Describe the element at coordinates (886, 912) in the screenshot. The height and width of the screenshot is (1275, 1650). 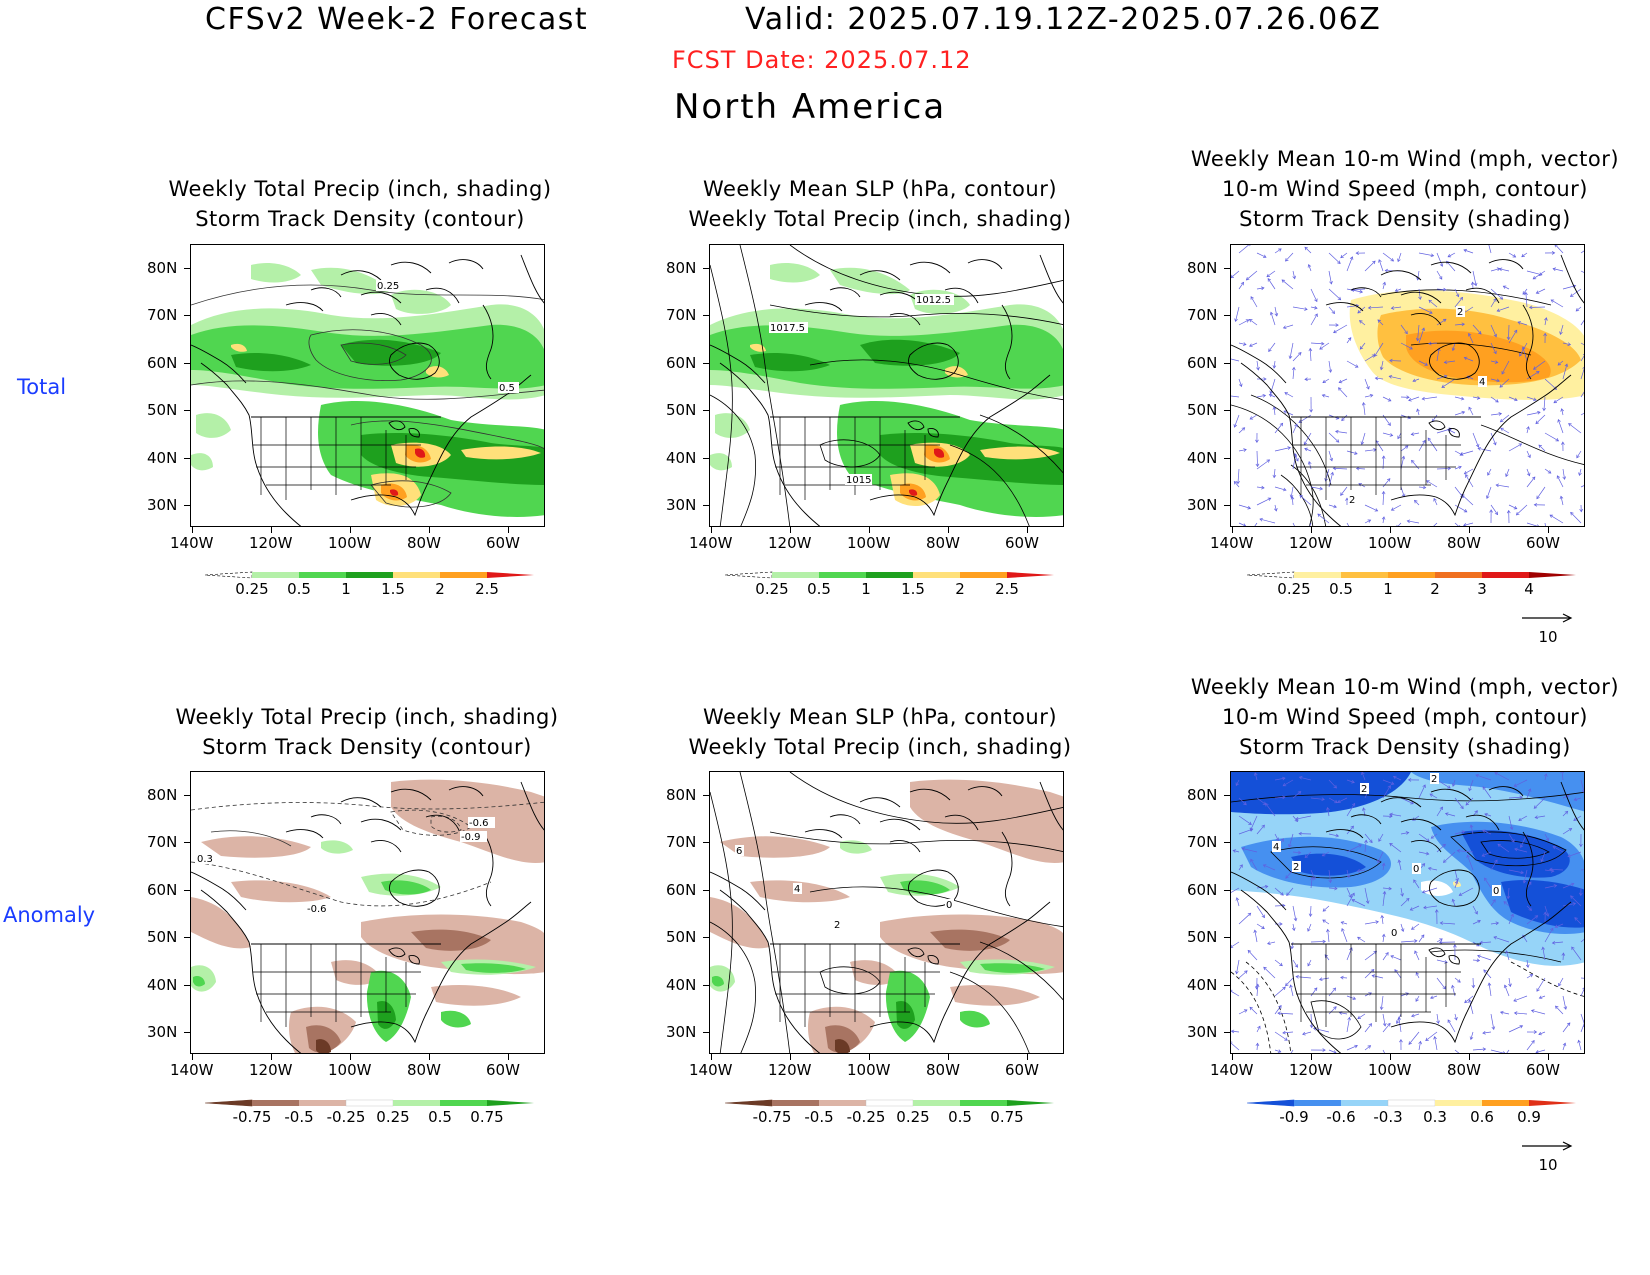
I see `map-anom-slp-precip: 6 4 2 0` at that location.